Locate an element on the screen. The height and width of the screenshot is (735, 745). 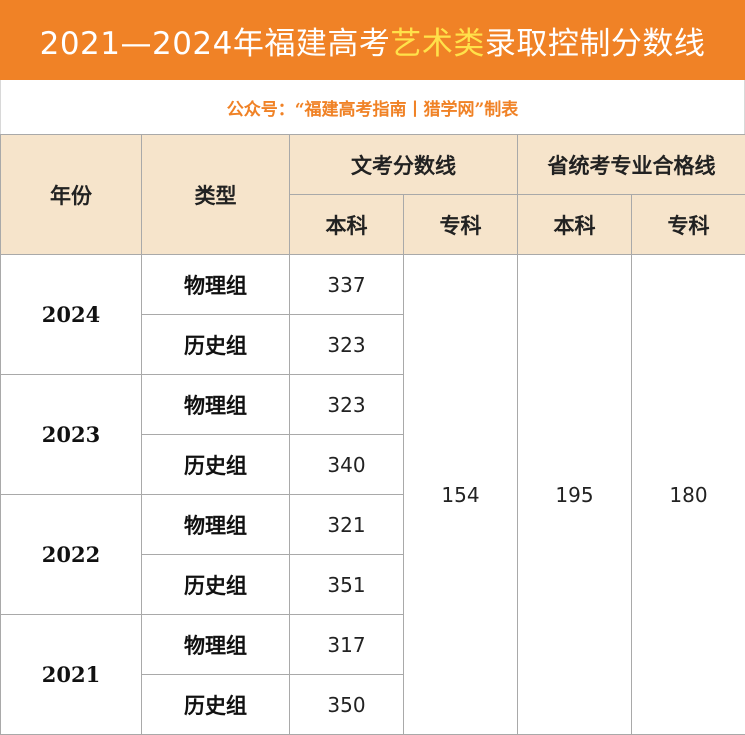
header-culture-zhuanke: 专科 is located at coordinates (461, 225).